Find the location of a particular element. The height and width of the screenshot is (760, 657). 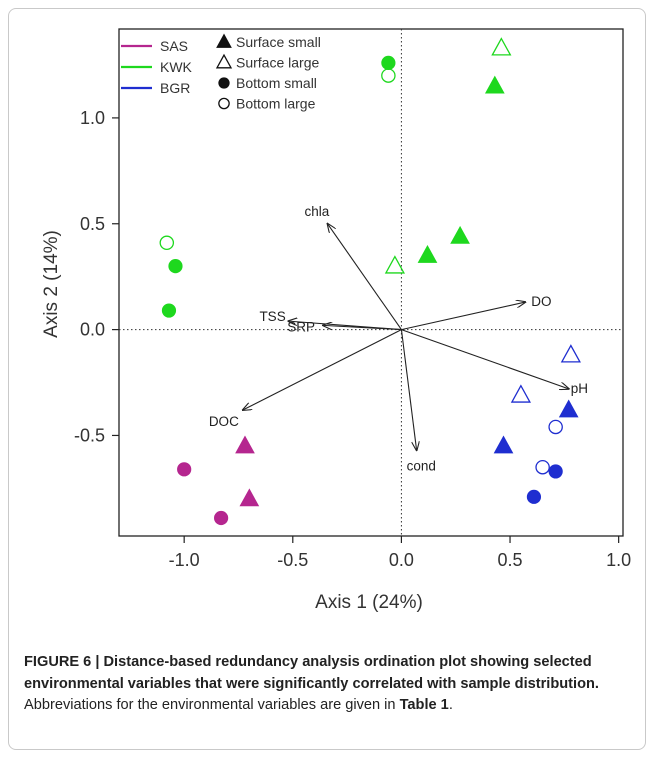

x-tick-label: 1.0 is located at coordinates (618, 560).